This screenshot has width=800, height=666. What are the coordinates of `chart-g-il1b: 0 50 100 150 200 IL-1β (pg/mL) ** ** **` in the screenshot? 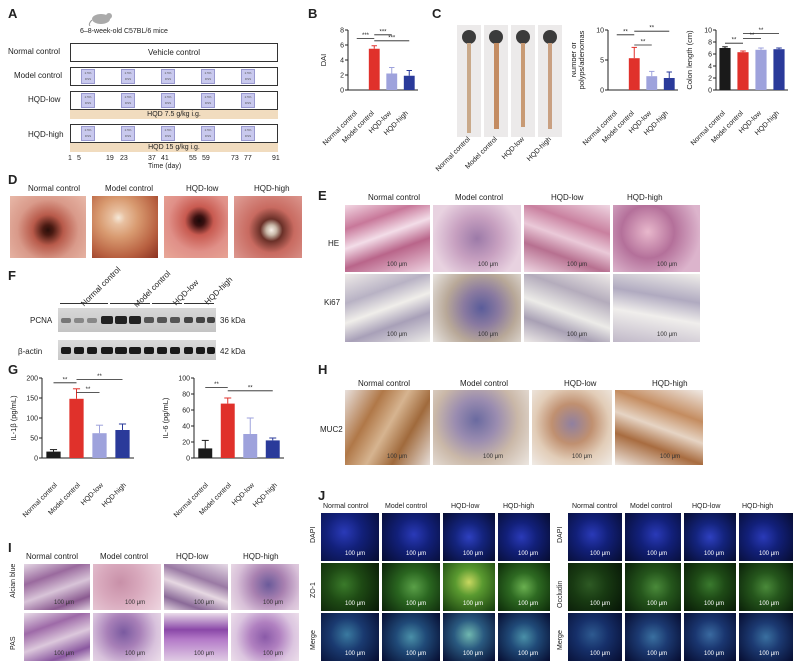 It's located at (71, 418).